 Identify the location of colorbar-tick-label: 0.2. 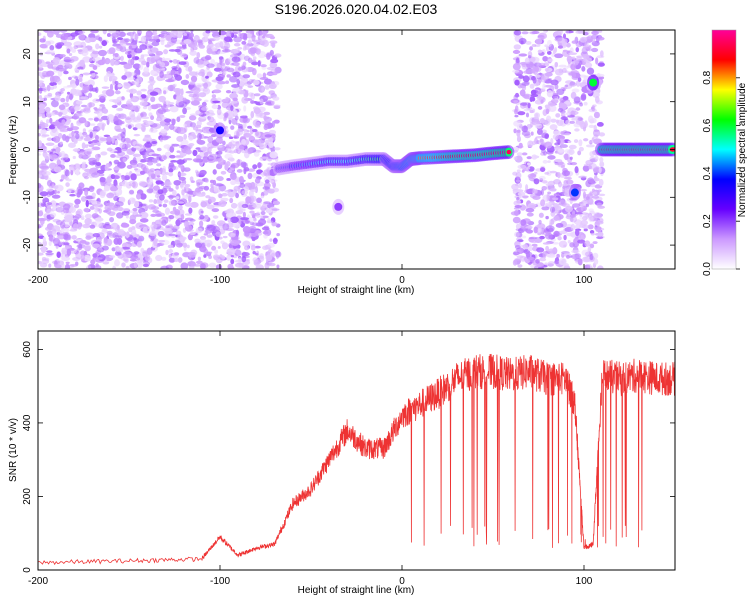
(707, 221).